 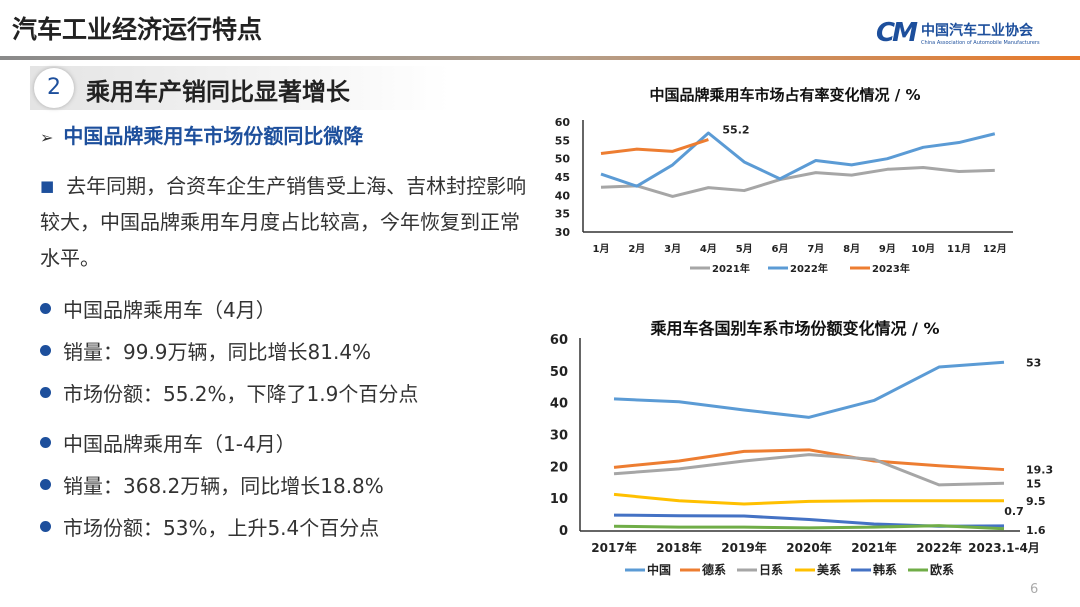 I want to click on data-label: 9.5, so click(x=1036, y=501).